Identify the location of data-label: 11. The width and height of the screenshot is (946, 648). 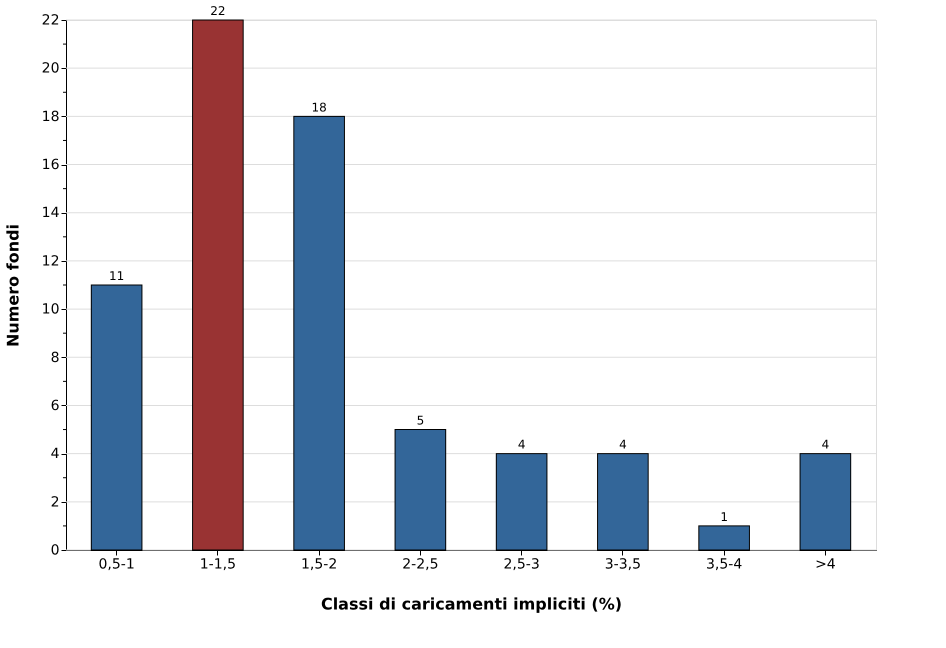
(116, 276).